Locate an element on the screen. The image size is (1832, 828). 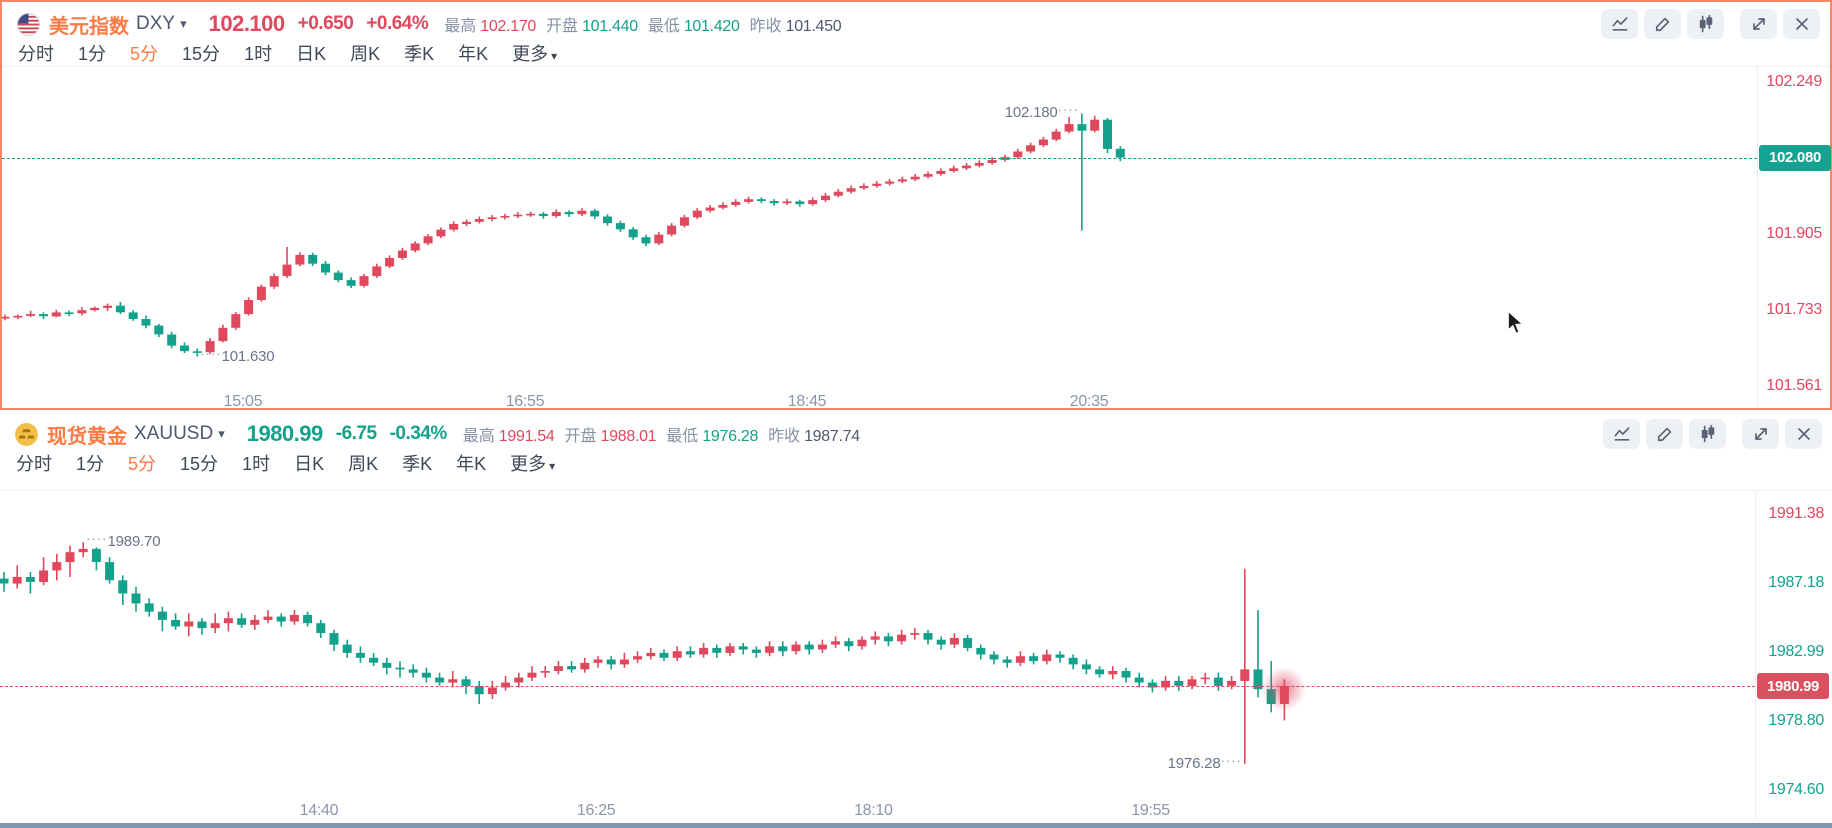
us-flag-icon is located at coordinates (28, 24).